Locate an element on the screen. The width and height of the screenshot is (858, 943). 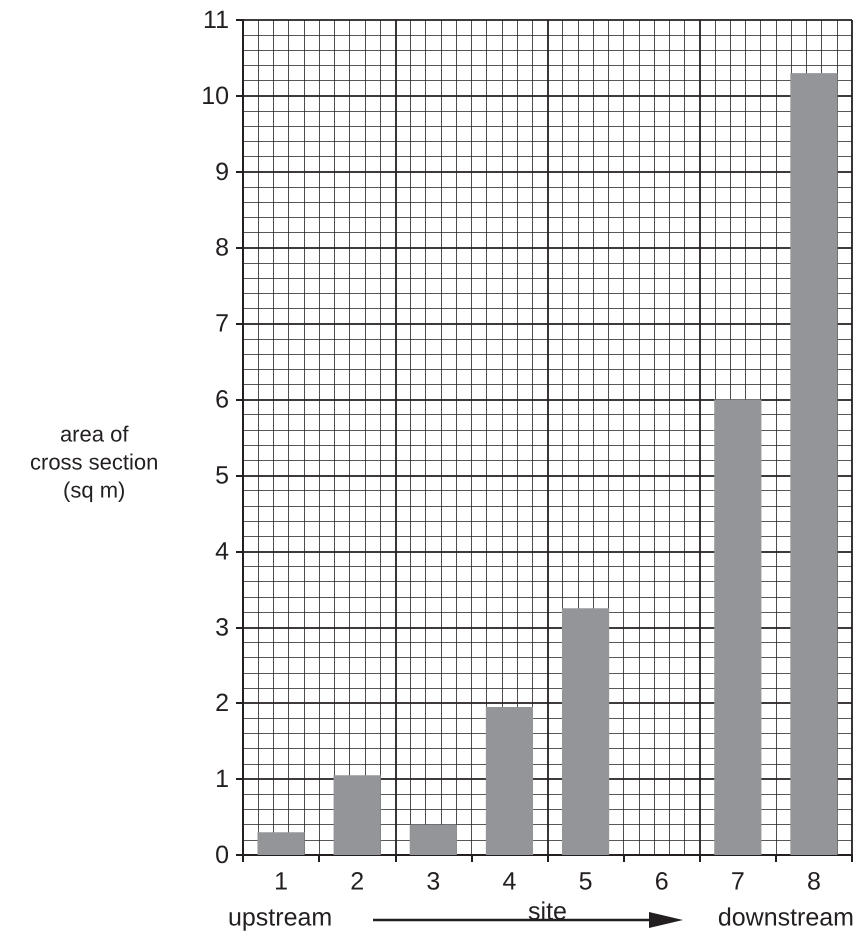
y-tick-label: 3 is located at coordinates (222, 627).